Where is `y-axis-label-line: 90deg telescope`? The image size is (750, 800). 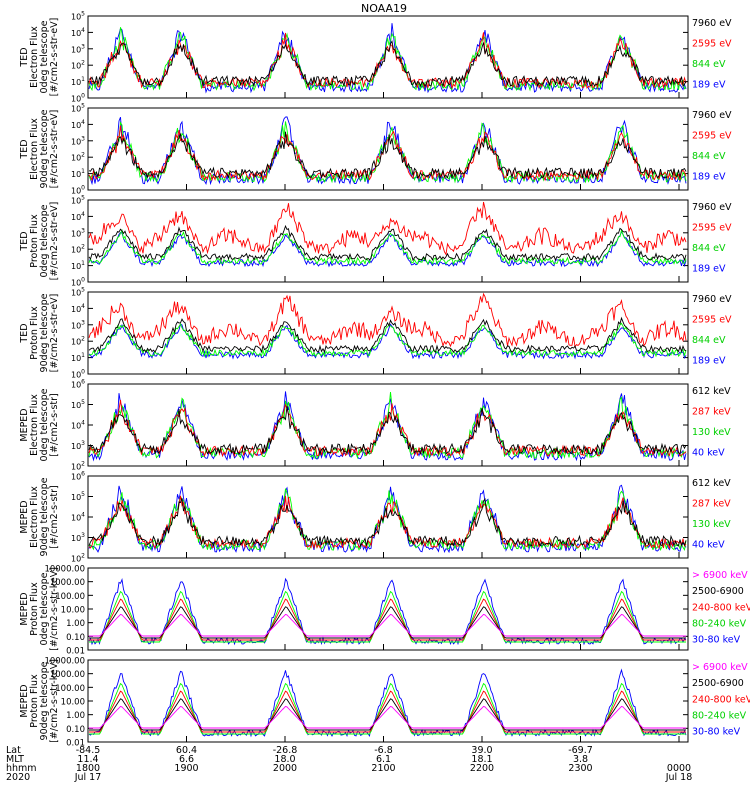
y-axis-label-line: 90deg telescope is located at coordinates (44, 700).